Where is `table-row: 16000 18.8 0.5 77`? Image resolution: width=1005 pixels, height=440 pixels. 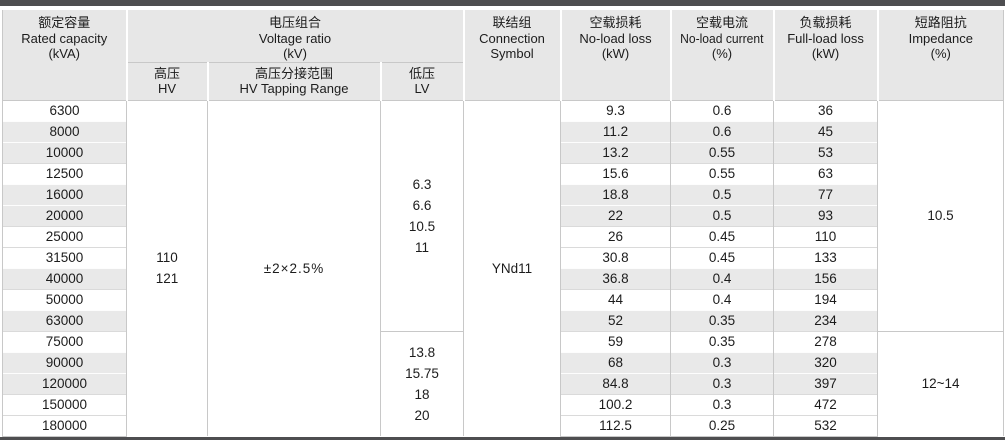 table-row: 16000 18.8 0.5 77 is located at coordinates (503, 194).